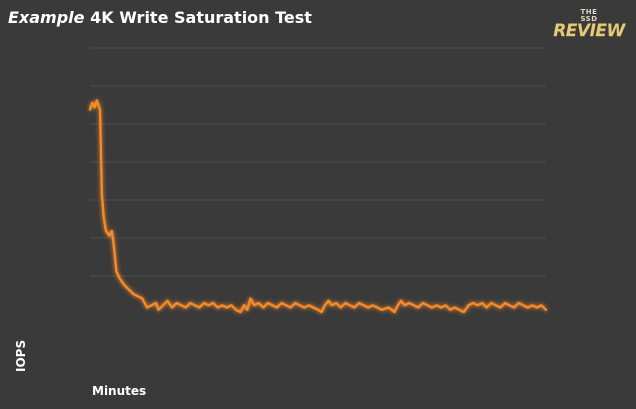  I want to click on logo-line-2: SSD, so click(589, 19).